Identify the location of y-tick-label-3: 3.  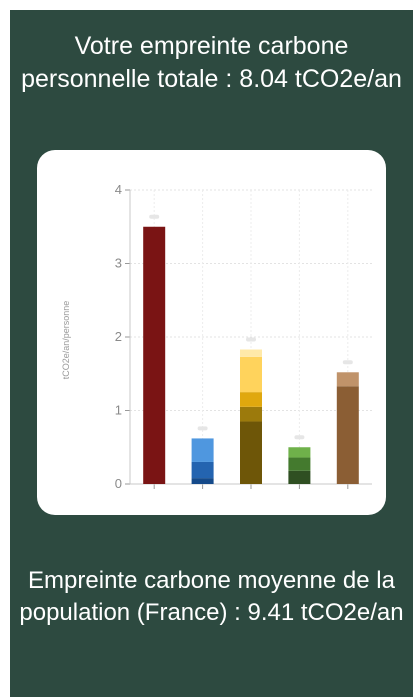
(118, 263).